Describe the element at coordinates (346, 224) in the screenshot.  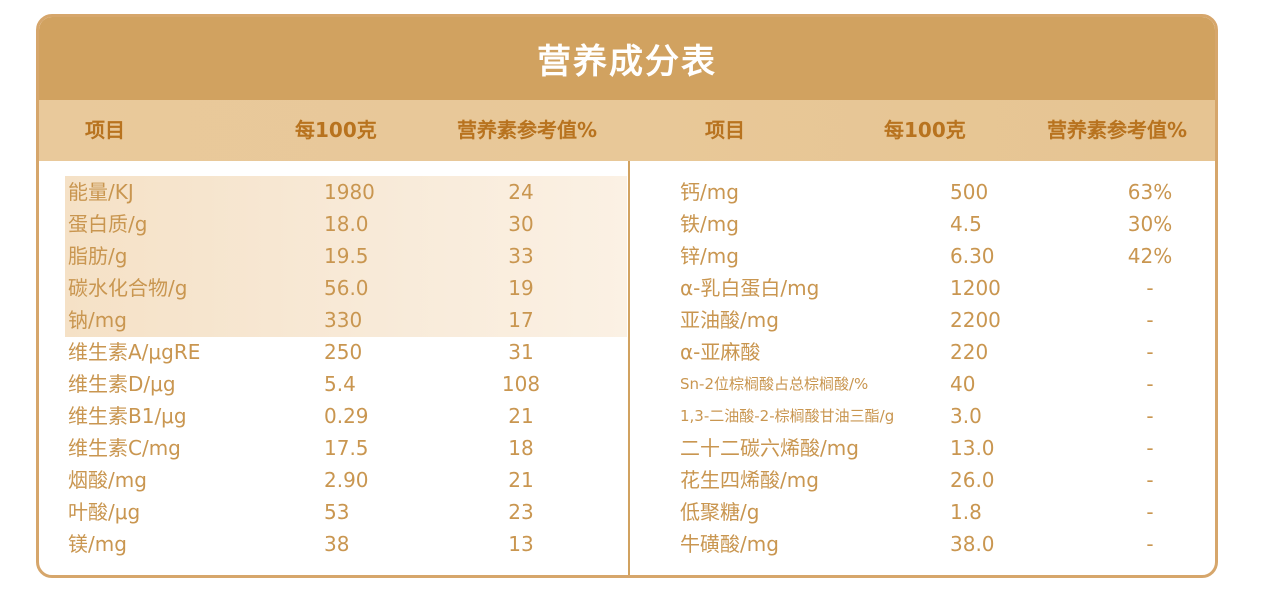
I see `left-per100g-value: 18.0` at that location.